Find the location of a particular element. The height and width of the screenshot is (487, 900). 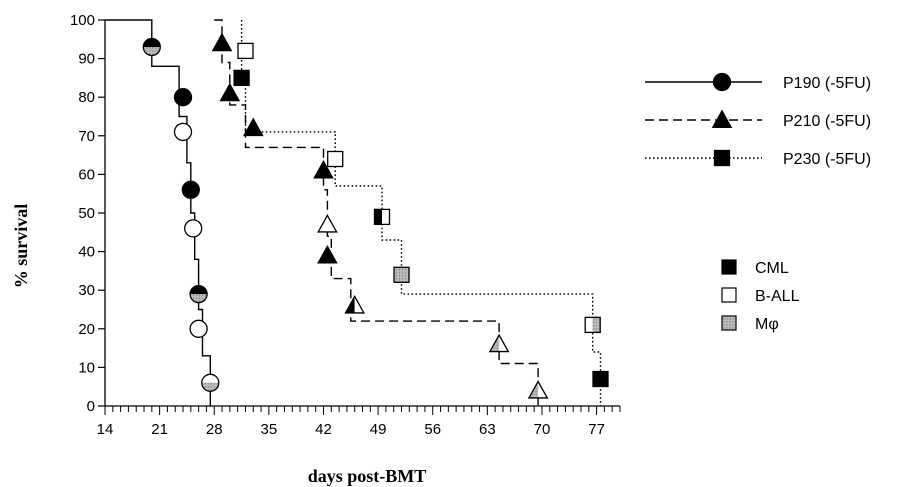

x-tick-label: 21 is located at coordinates (159, 429).